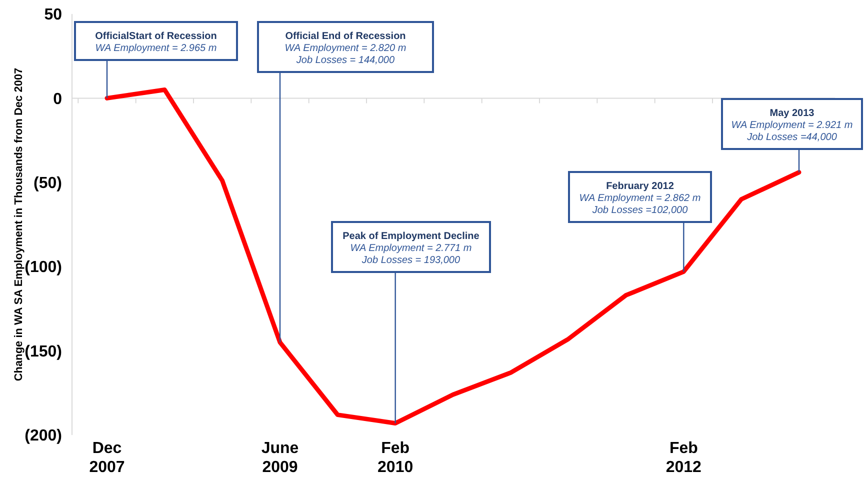 Image resolution: width=865 pixels, height=480 pixels. Describe the element at coordinates (107, 458) in the screenshot. I see `x-tick-label: Dec 2007` at that location.